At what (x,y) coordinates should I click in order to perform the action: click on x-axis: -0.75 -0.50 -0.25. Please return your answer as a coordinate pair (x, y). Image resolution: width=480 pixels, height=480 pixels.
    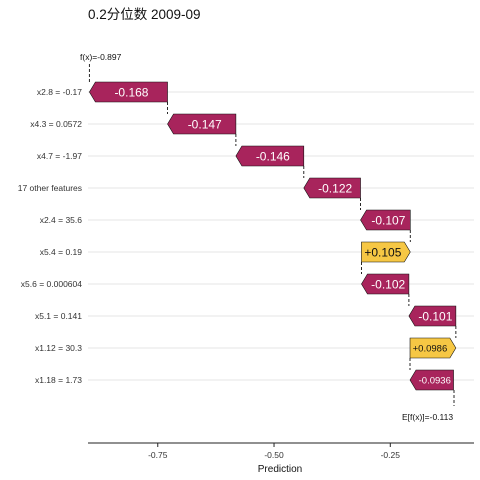
    Looking at the image, I should click on (281, 451).